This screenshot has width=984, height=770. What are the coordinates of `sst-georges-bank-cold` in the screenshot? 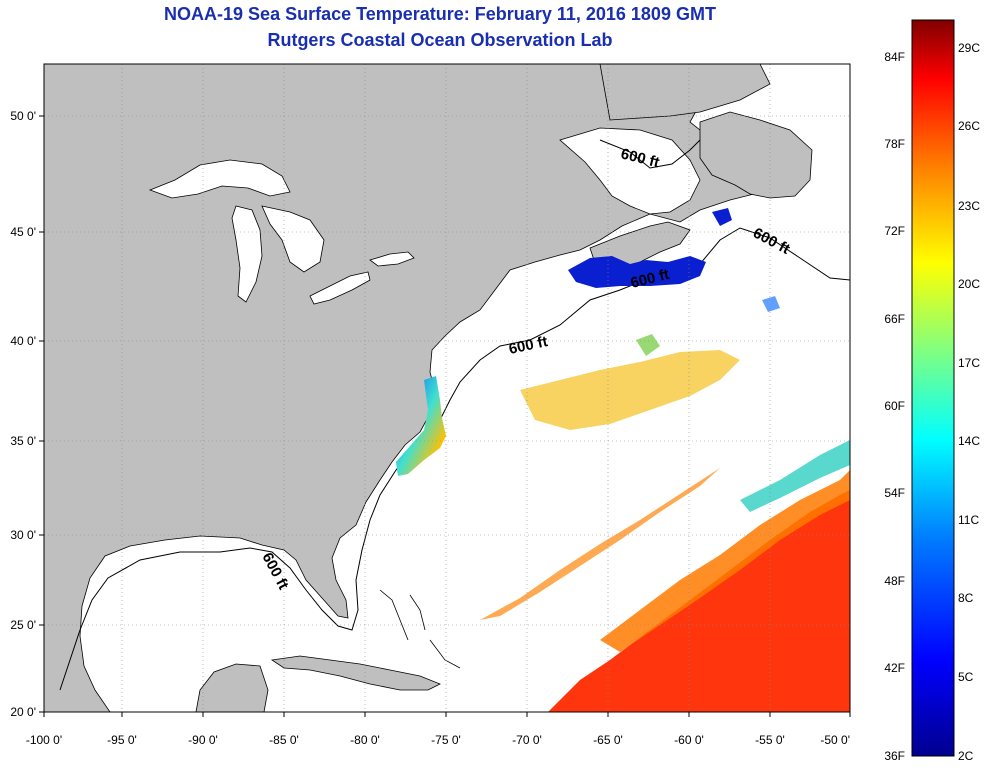 It's located at (650, 248).